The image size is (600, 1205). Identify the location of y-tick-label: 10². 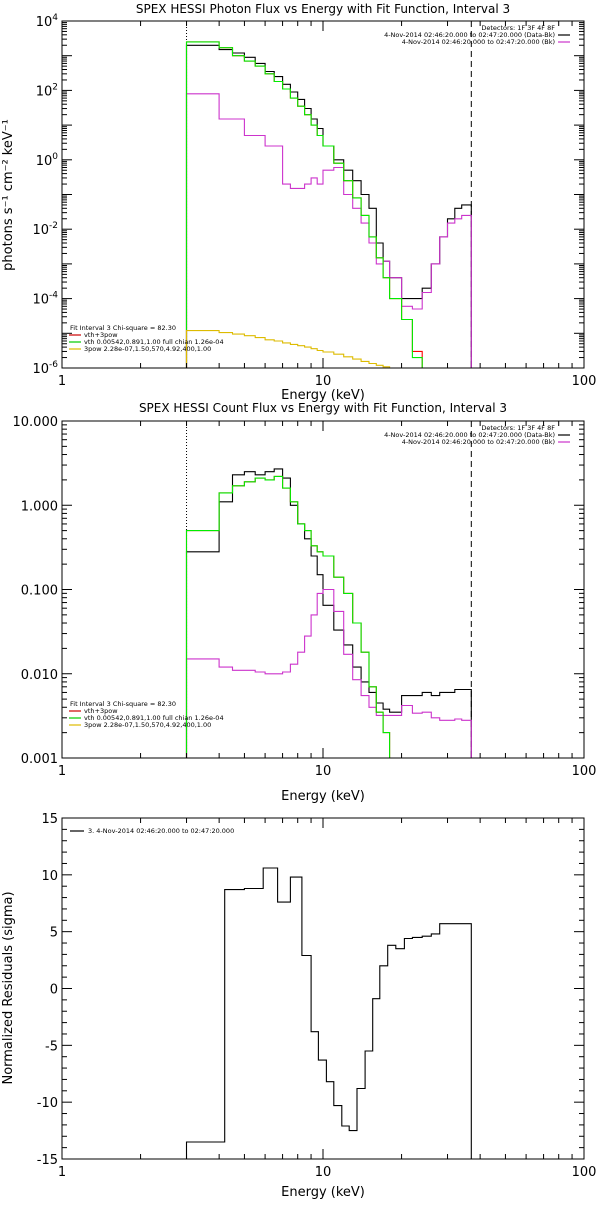
(47, 90).